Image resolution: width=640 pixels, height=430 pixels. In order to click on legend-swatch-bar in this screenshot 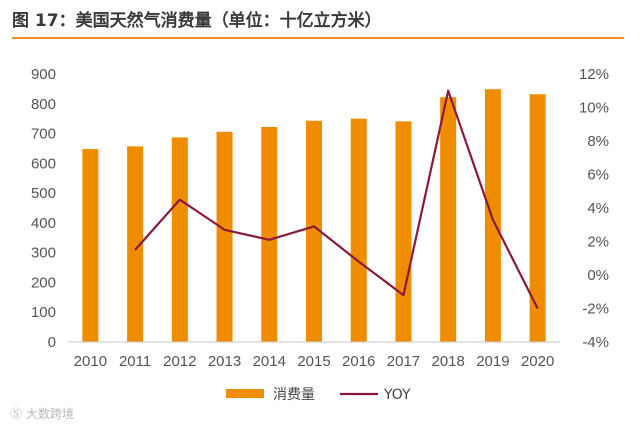, I will do `click(245, 393)`.